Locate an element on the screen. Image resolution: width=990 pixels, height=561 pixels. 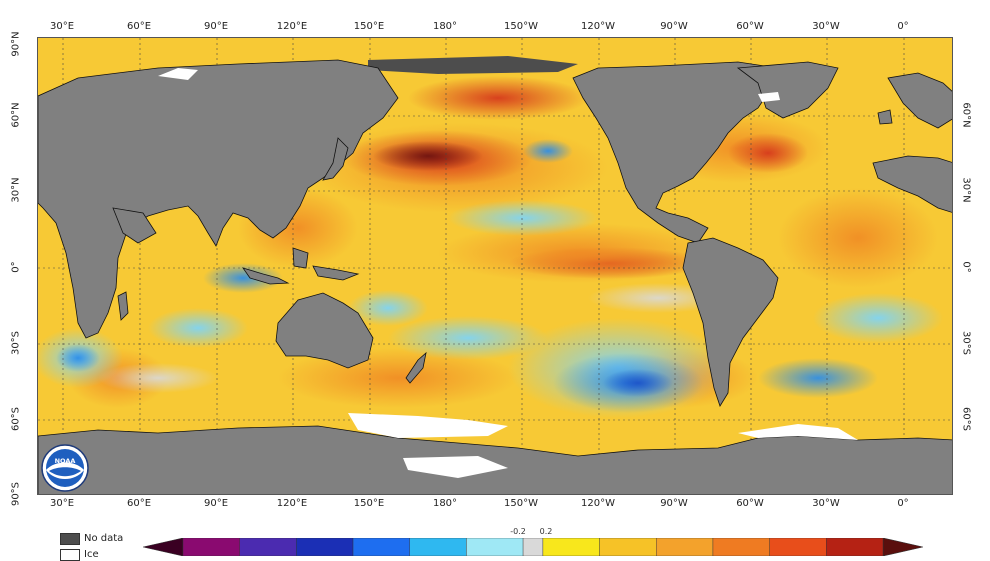
colorbar-tick-label: 0.2 is located at coordinates (546, 531).